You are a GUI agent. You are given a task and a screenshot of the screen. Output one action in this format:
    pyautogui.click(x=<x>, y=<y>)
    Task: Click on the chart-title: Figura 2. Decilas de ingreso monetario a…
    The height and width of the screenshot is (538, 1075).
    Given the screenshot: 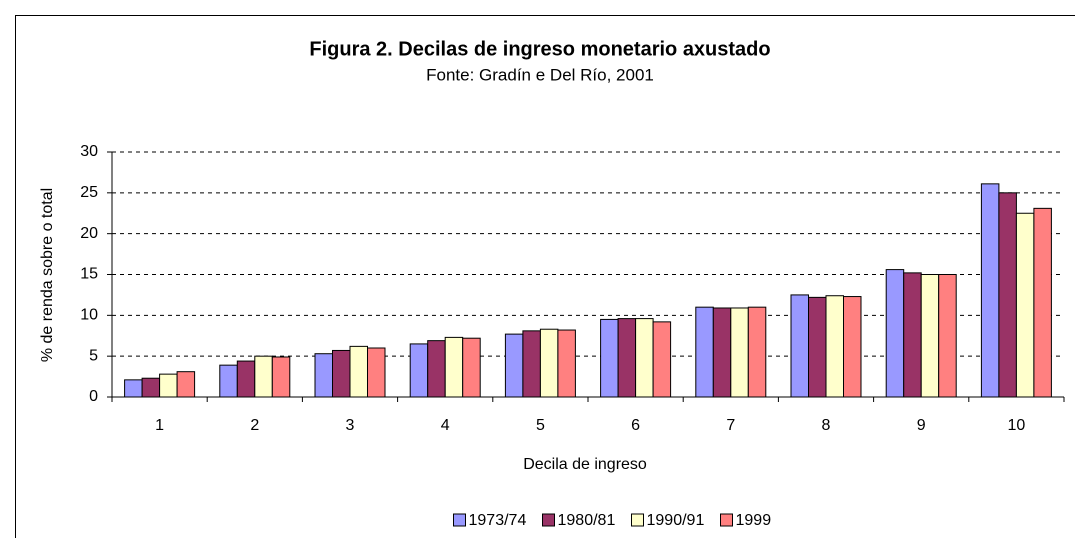 What is the action you would take?
    pyautogui.click(x=539, y=49)
    